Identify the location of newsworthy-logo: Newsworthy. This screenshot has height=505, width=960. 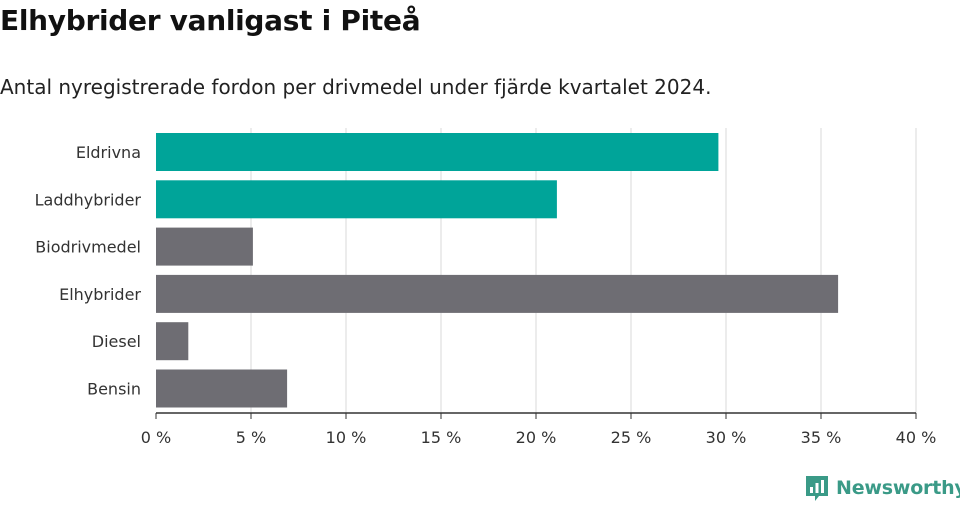
(882, 488).